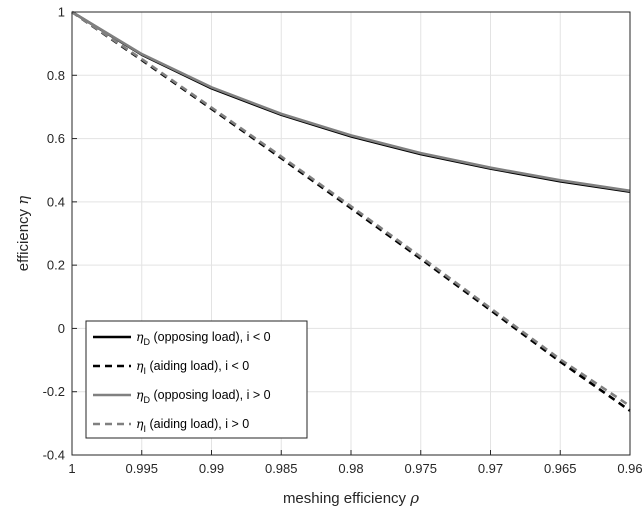 The width and height of the screenshot is (643, 511). Describe the element at coordinates (192, 425) in the screenshot. I see `legend-label-4: ηI (aiding load), i > 0` at that location.